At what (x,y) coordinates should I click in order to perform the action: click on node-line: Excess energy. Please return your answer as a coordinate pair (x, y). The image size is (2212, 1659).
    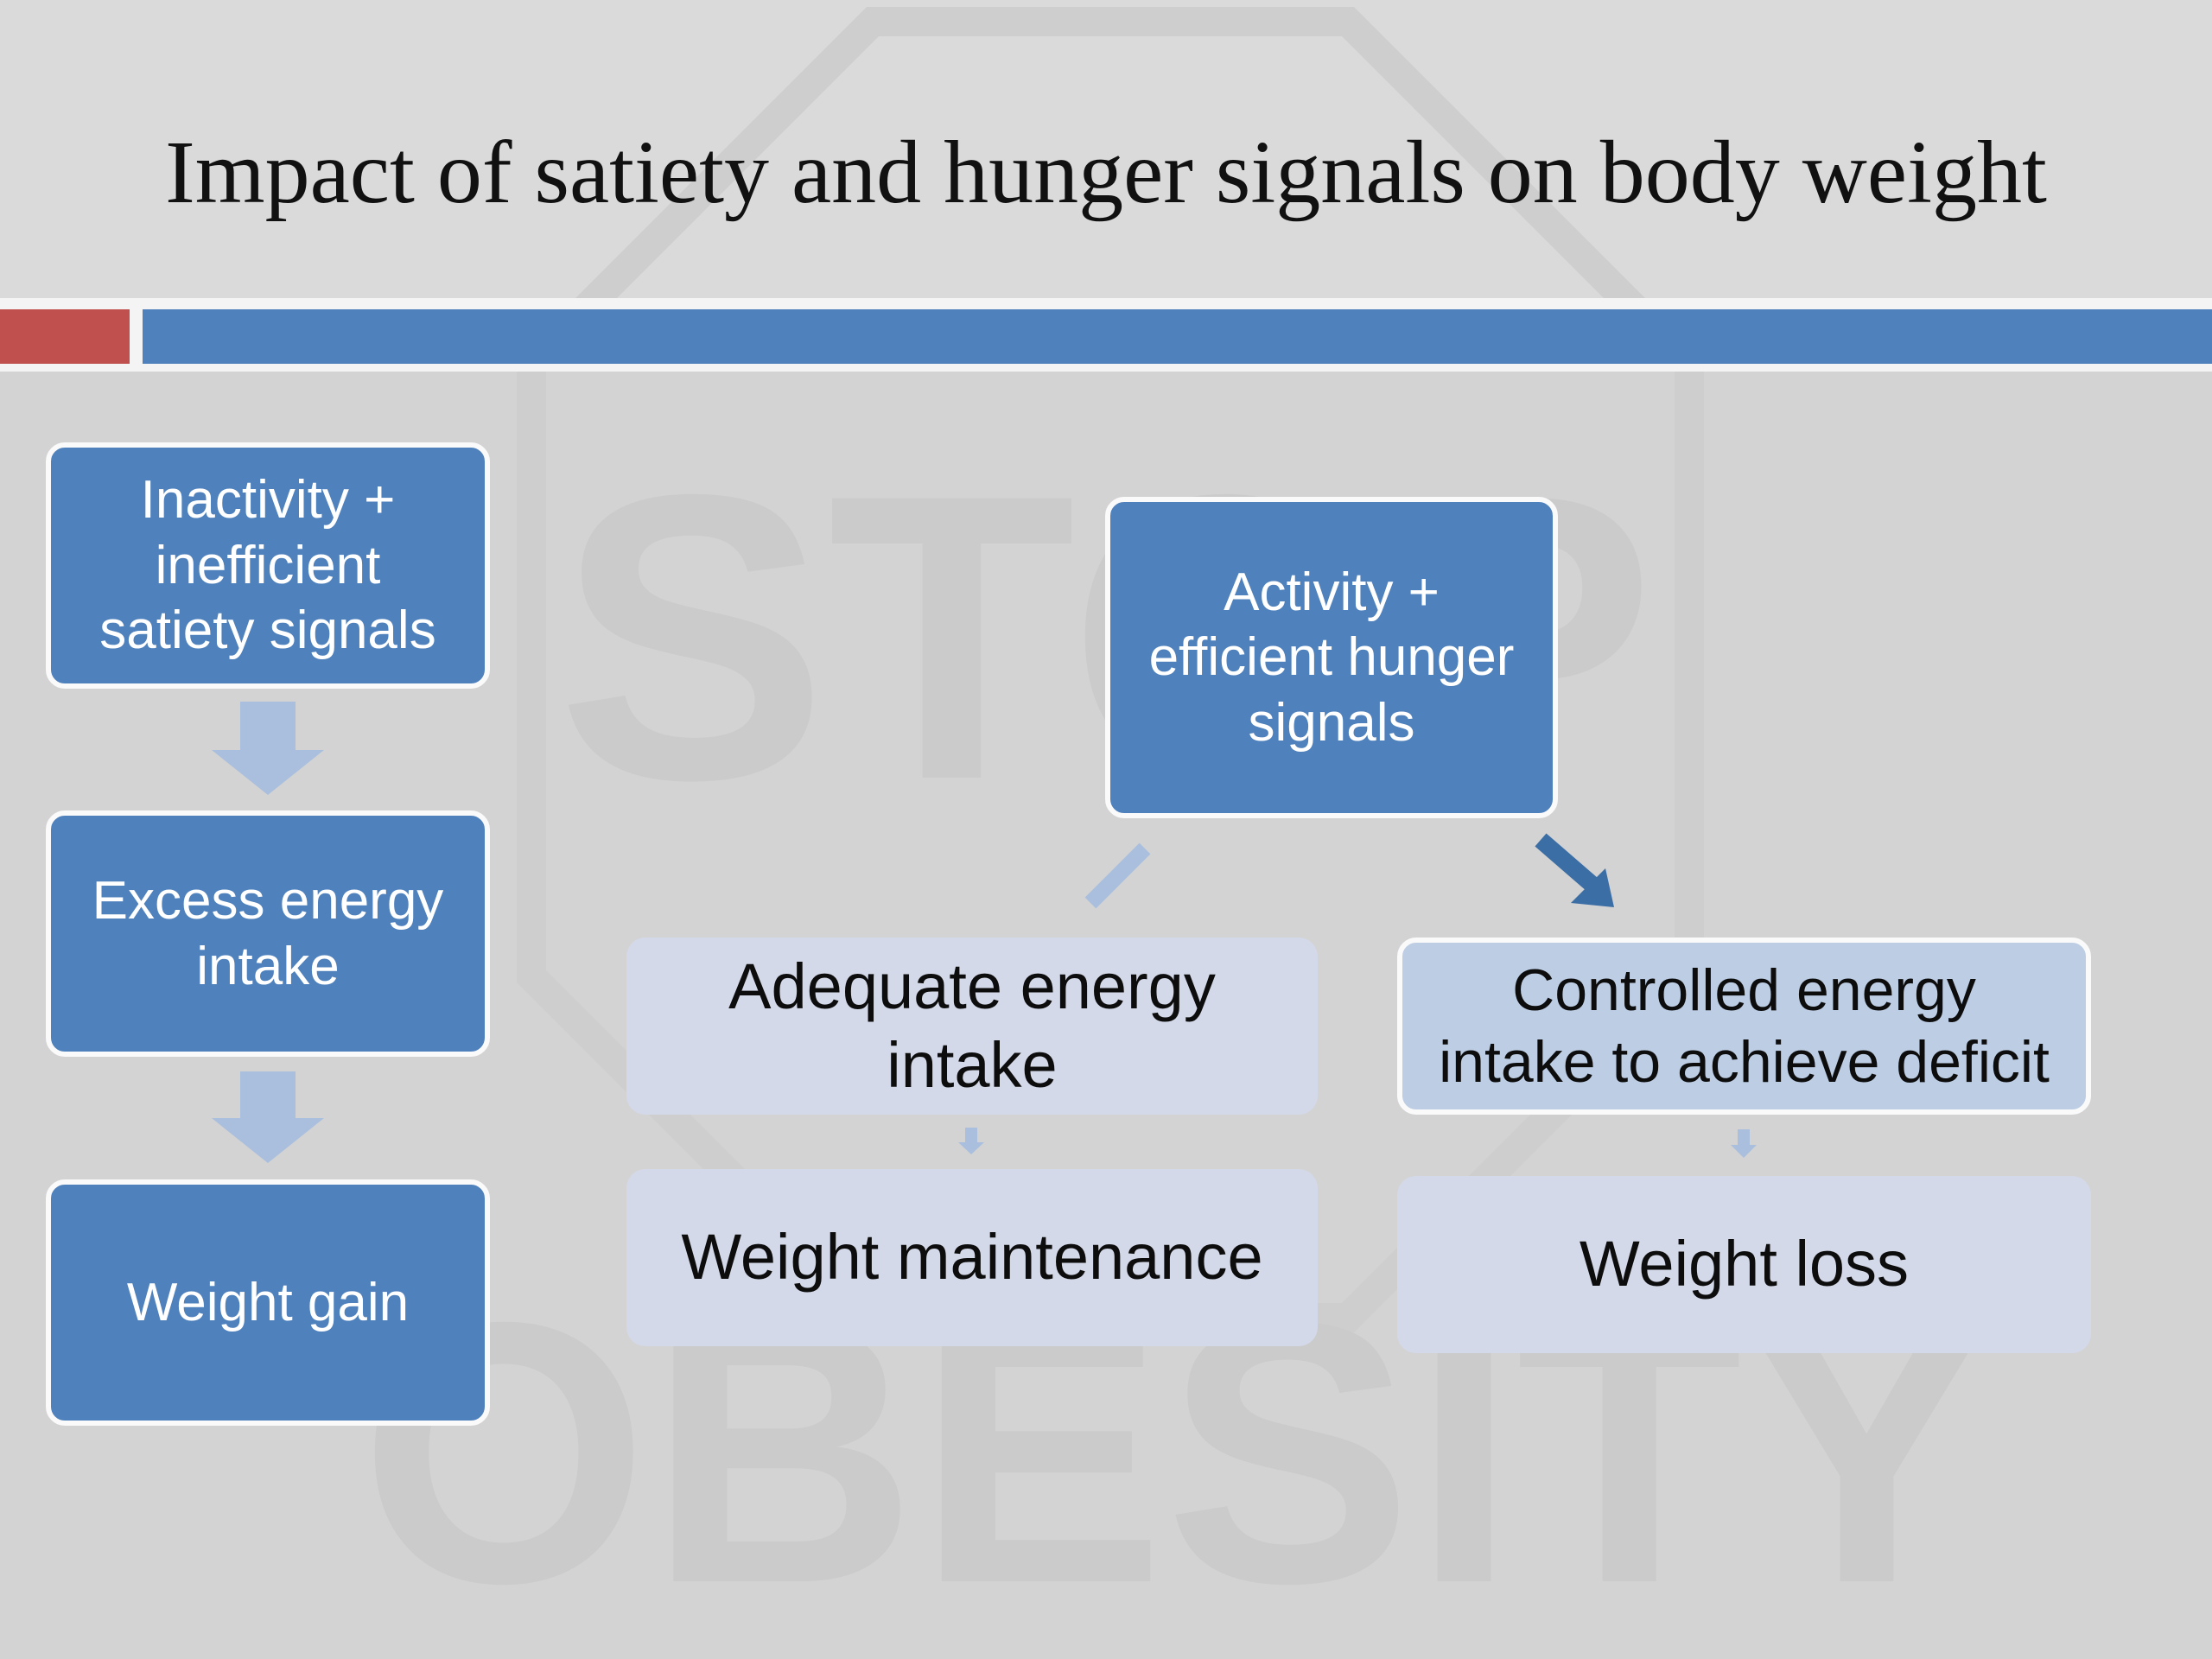
    Looking at the image, I should click on (268, 901).